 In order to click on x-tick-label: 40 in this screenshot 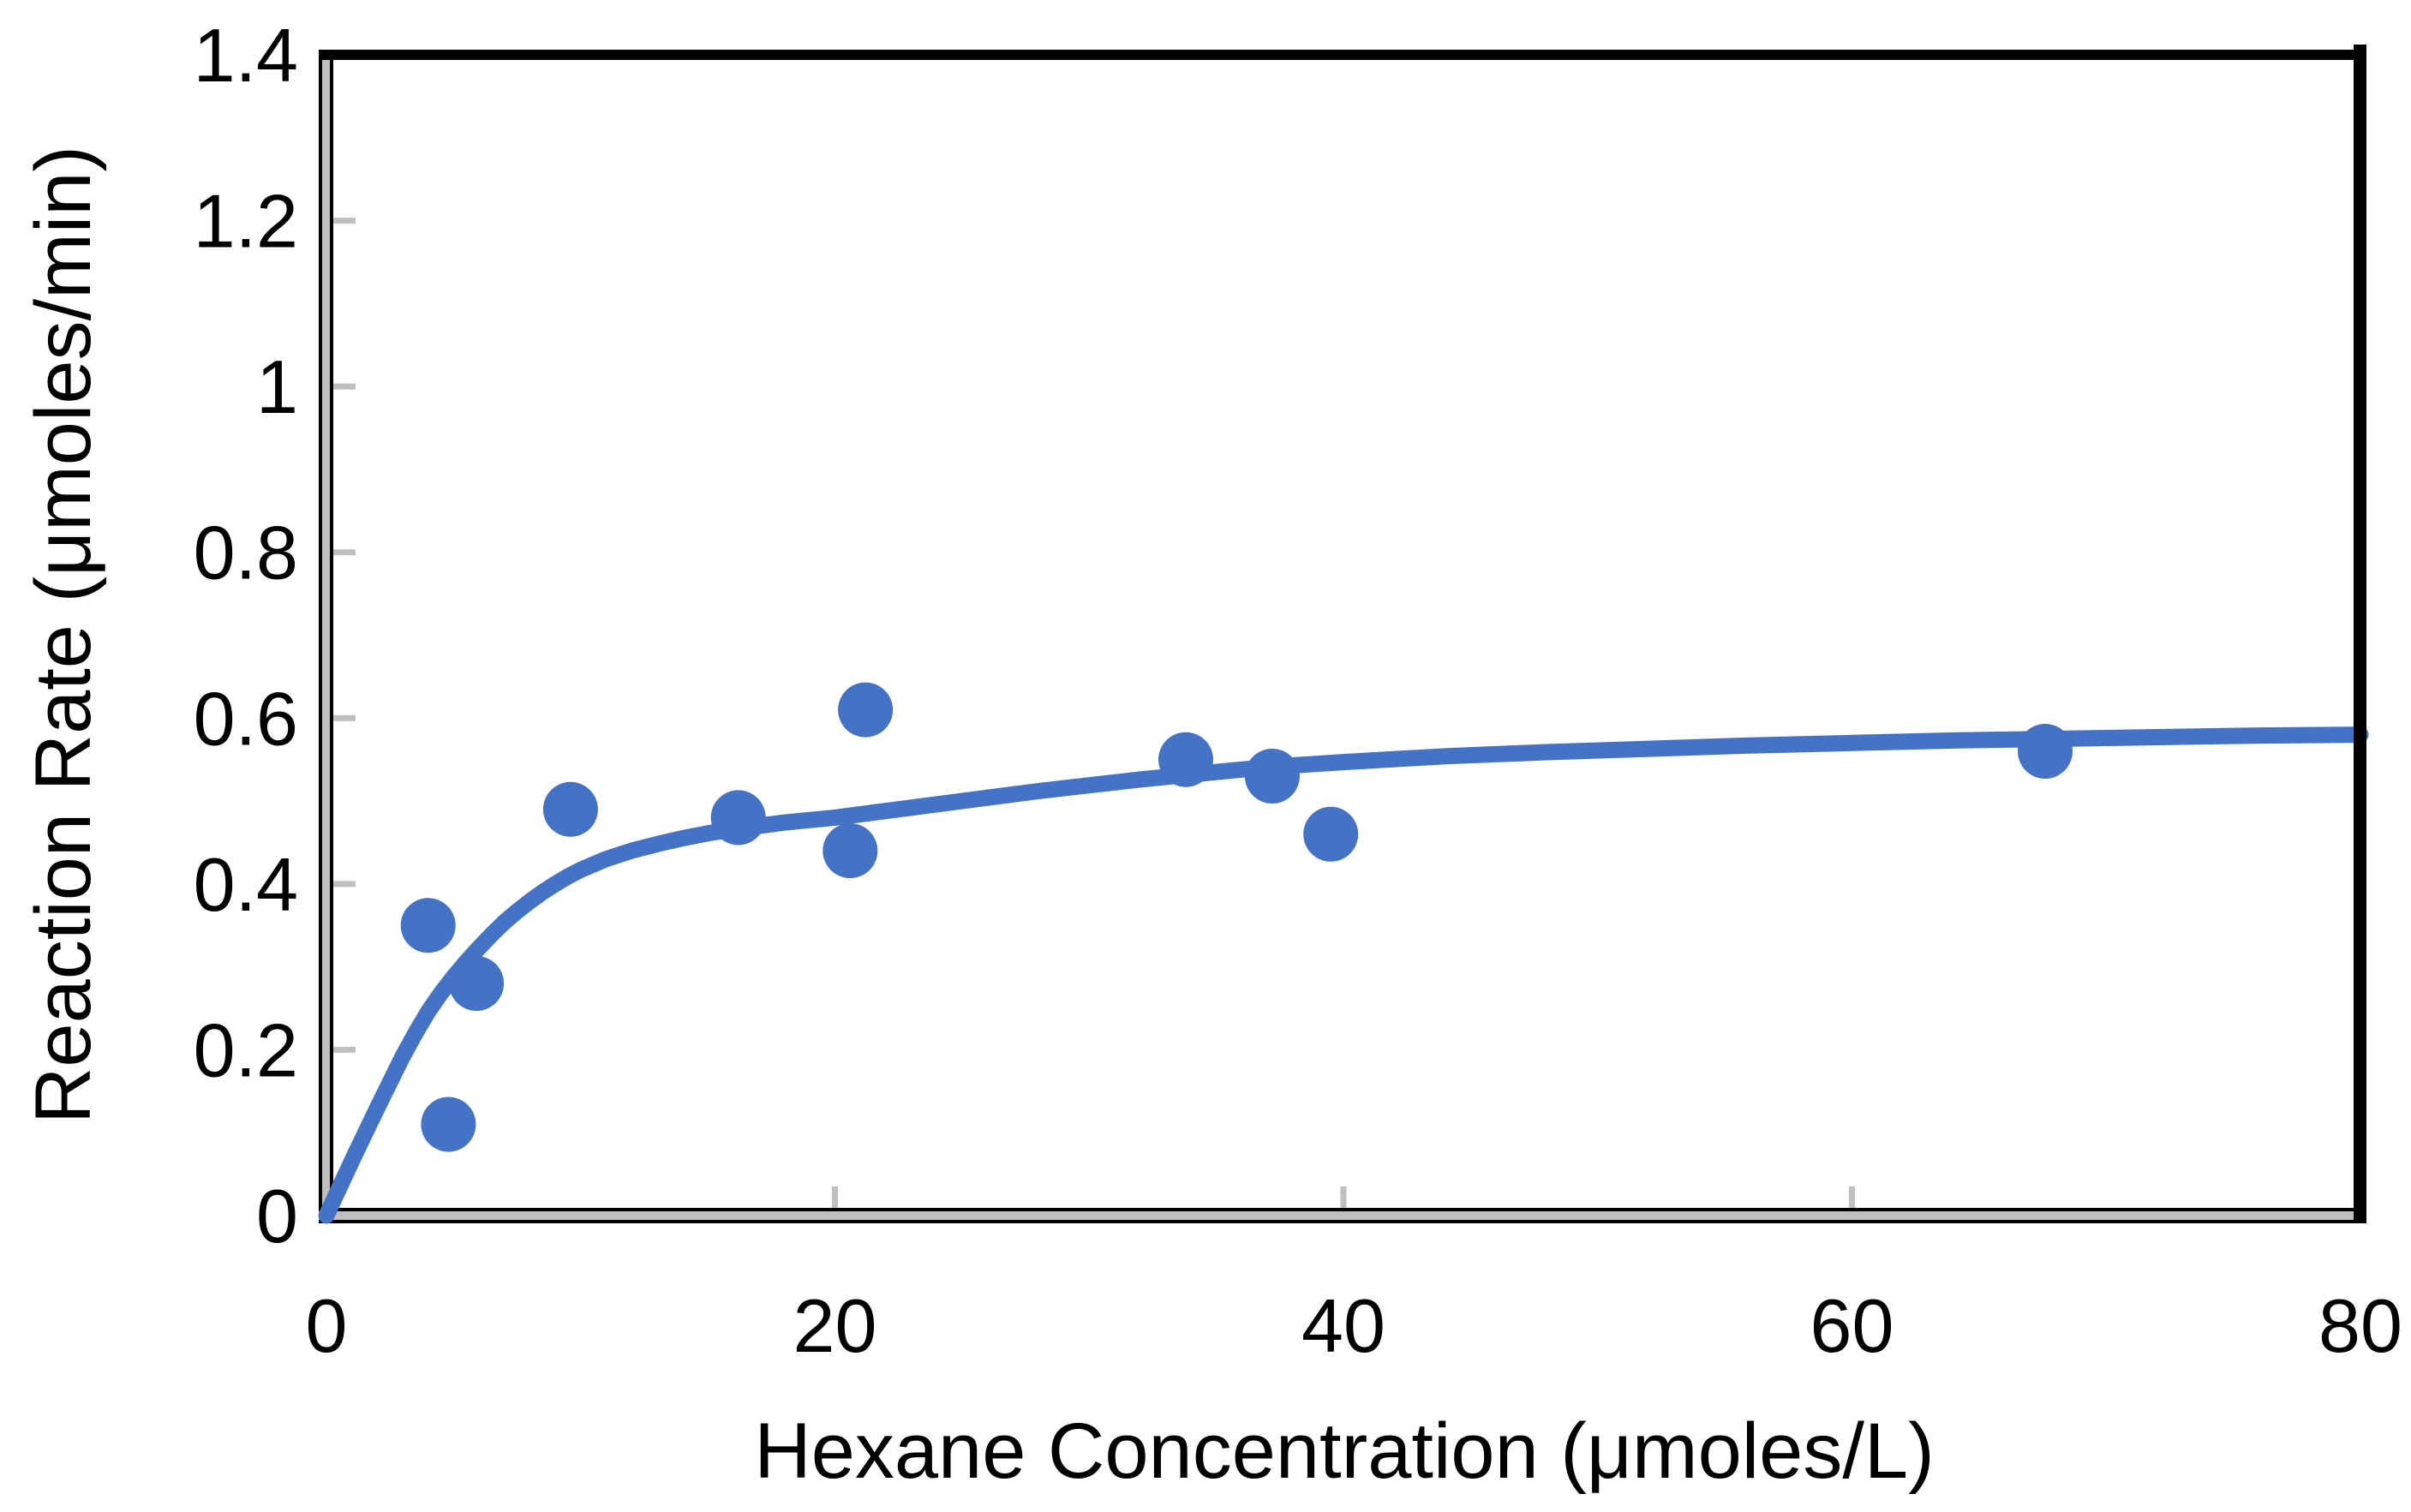, I will do `click(1343, 1326)`.